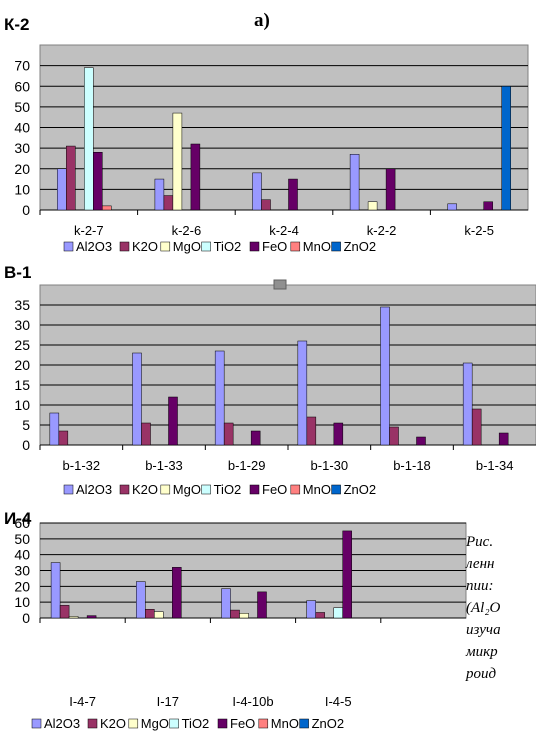 The height and width of the screenshot is (748, 536). Describe the element at coordinates (22, 385) in the screenshot. I see `y-tick-label: 15` at that location.